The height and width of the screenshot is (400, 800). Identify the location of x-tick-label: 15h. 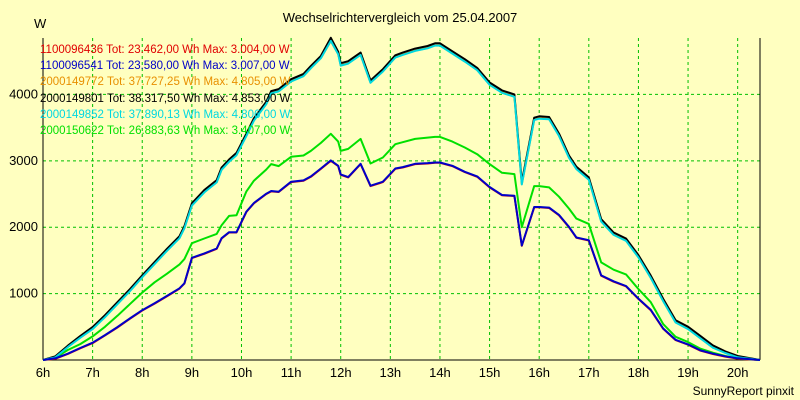
(490, 372).